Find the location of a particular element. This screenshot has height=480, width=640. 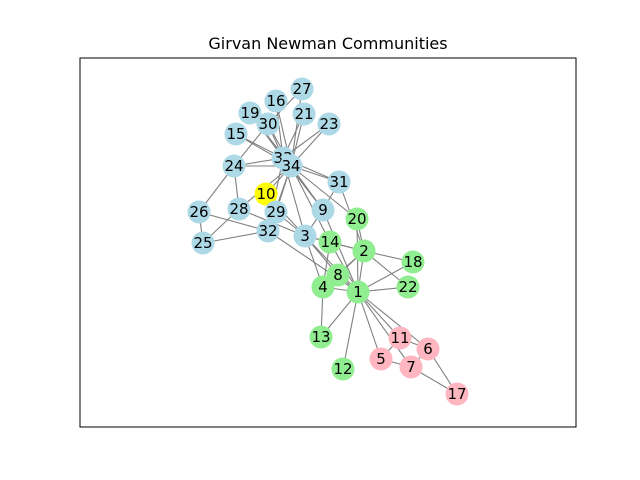

node-8: 8 is located at coordinates (338, 275).